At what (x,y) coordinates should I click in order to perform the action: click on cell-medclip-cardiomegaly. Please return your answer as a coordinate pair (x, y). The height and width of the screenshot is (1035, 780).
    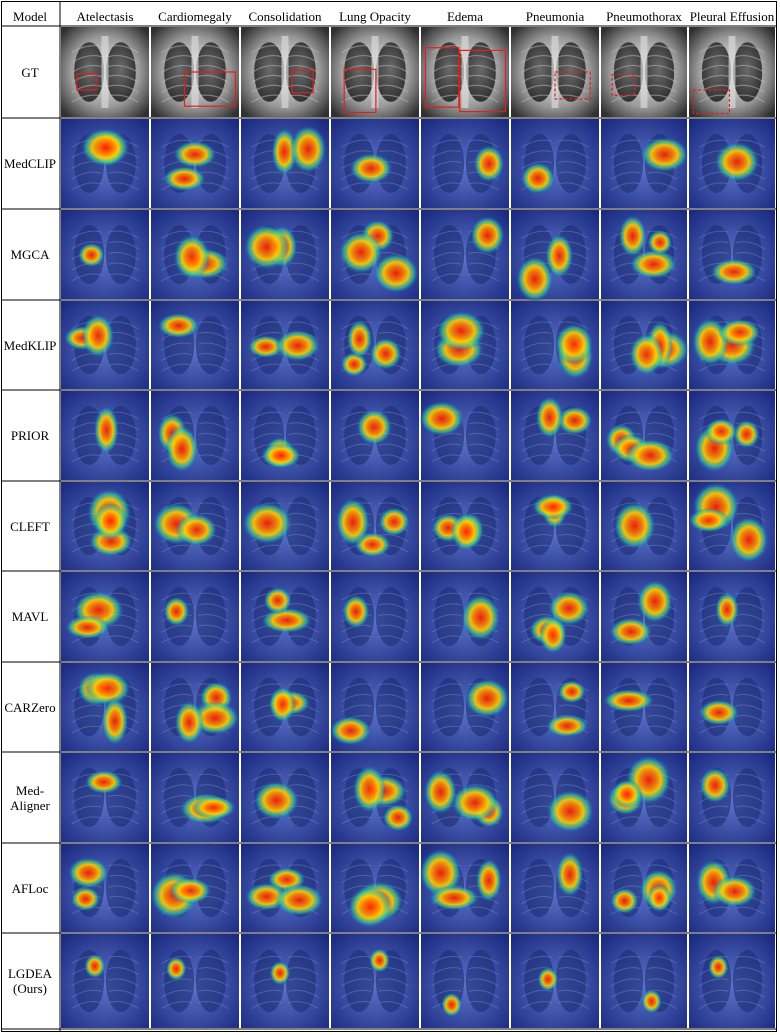
    Looking at the image, I should click on (195, 163).